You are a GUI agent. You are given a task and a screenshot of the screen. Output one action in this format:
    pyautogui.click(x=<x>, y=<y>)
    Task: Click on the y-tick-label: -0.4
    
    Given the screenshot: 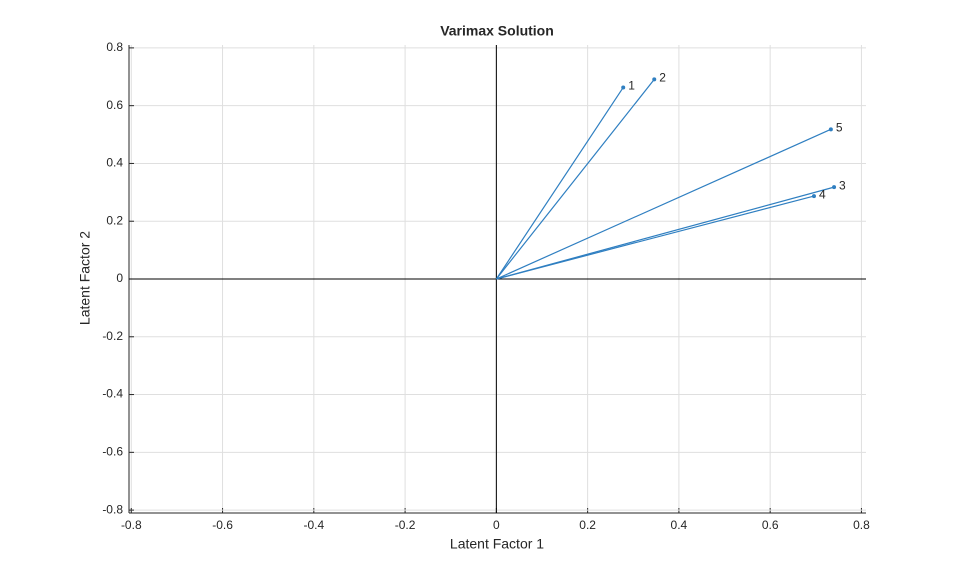 What is the action you would take?
    pyautogui.click(x=112, y=394)
    